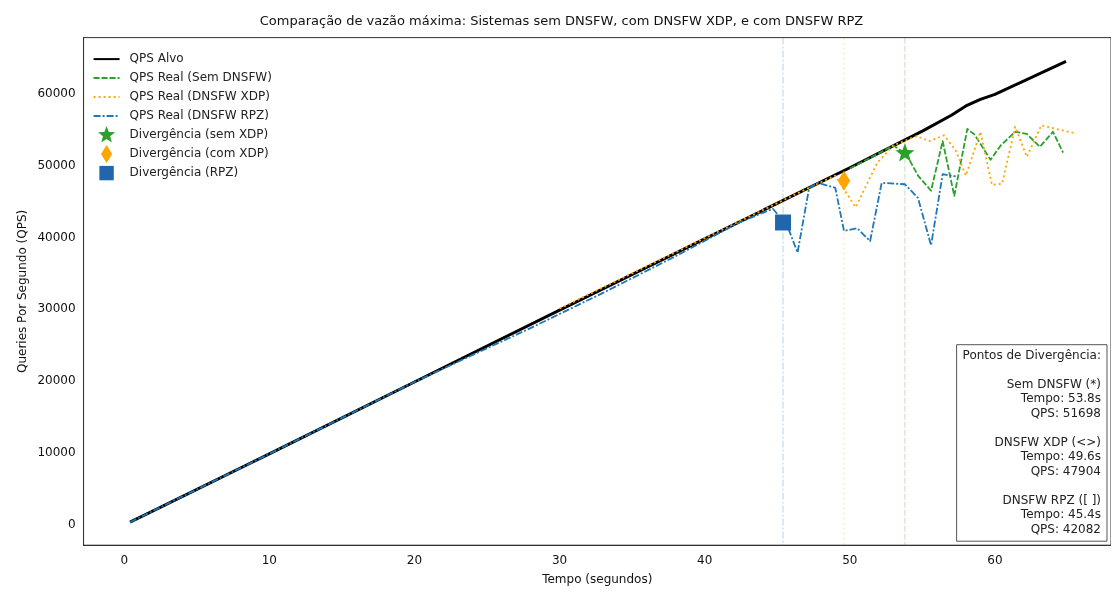  What do you see at coordinates (414, 559) in the screenshot?
I see `x-tick-label: 20` at bounding box center [414, 559].